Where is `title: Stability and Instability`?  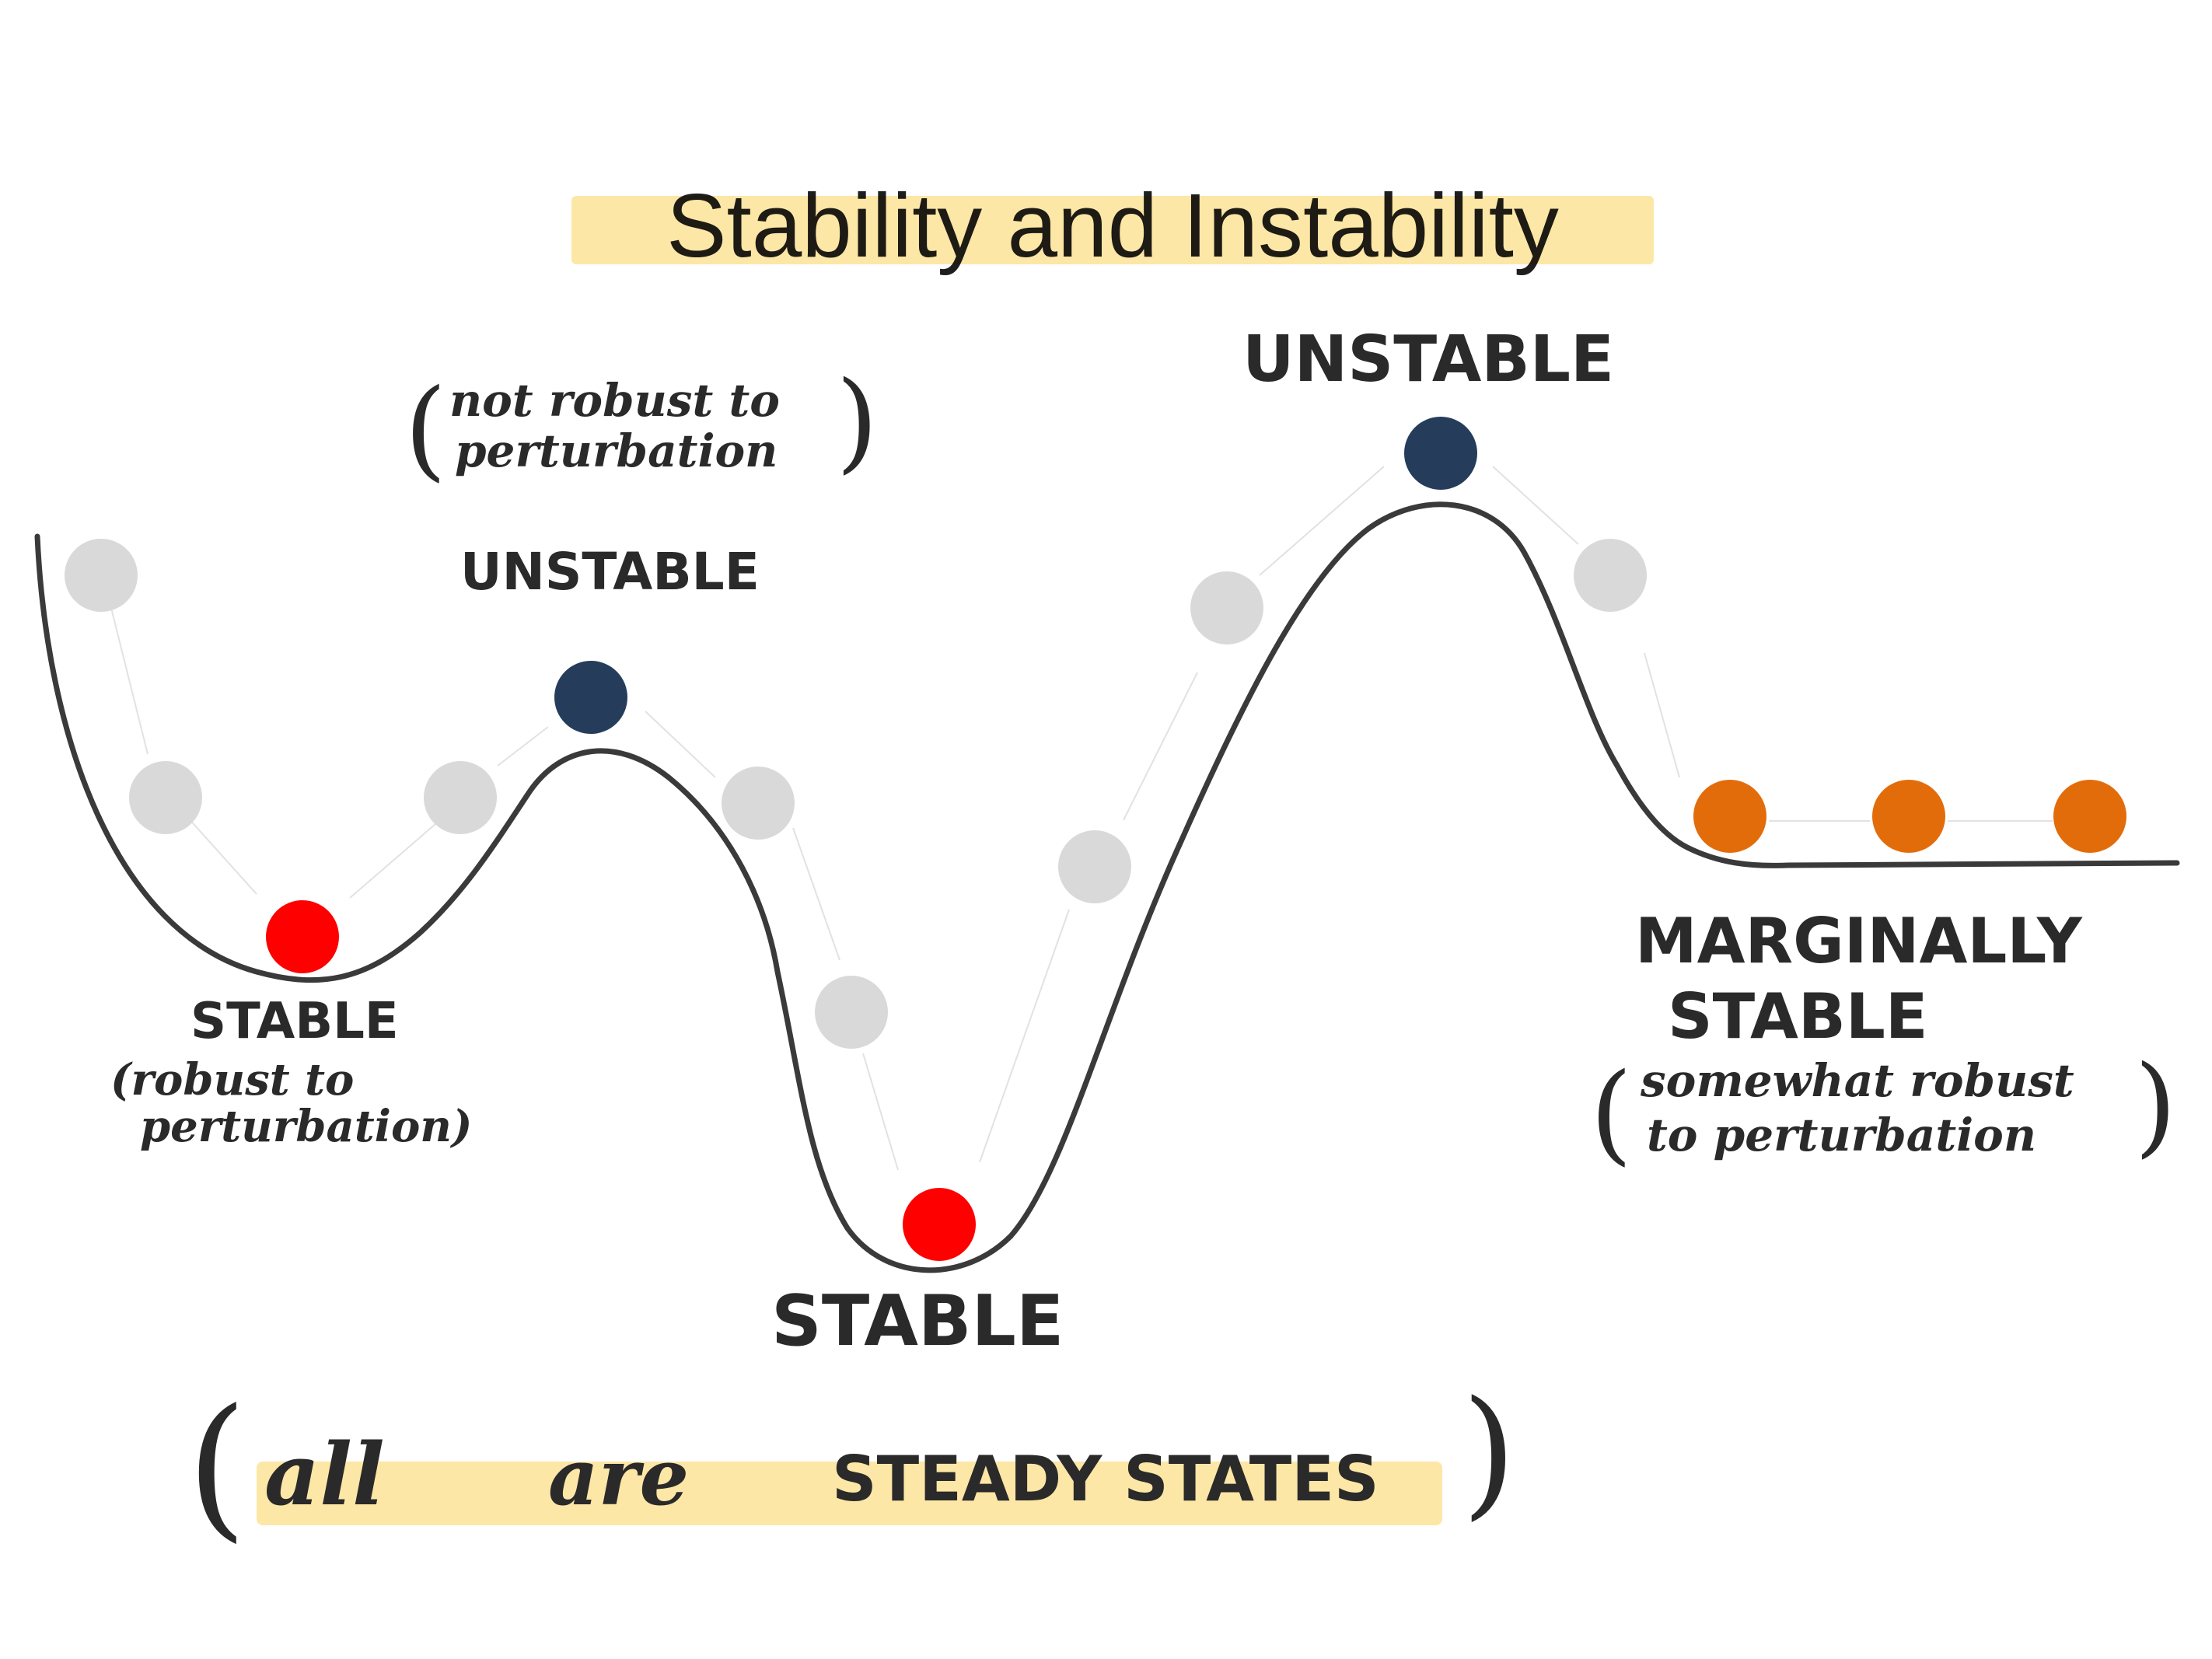 title: Stability and Instability is located at coordinates (1112, 225).